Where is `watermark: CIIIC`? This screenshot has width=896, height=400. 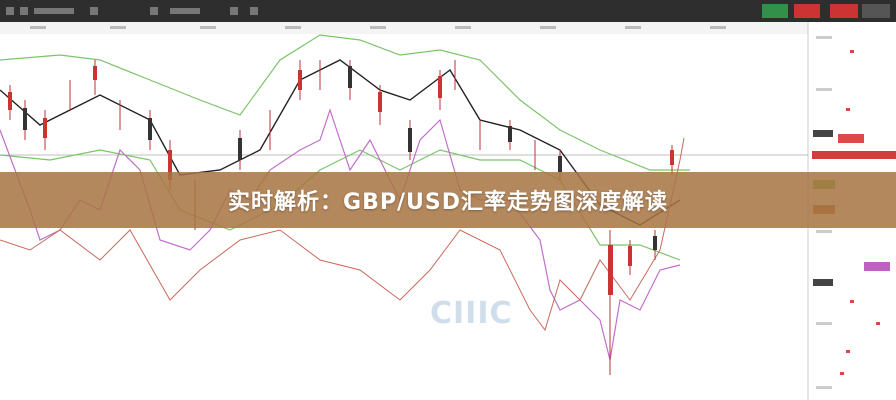
watermark: CIIIC is located at coordinates (471, 313).